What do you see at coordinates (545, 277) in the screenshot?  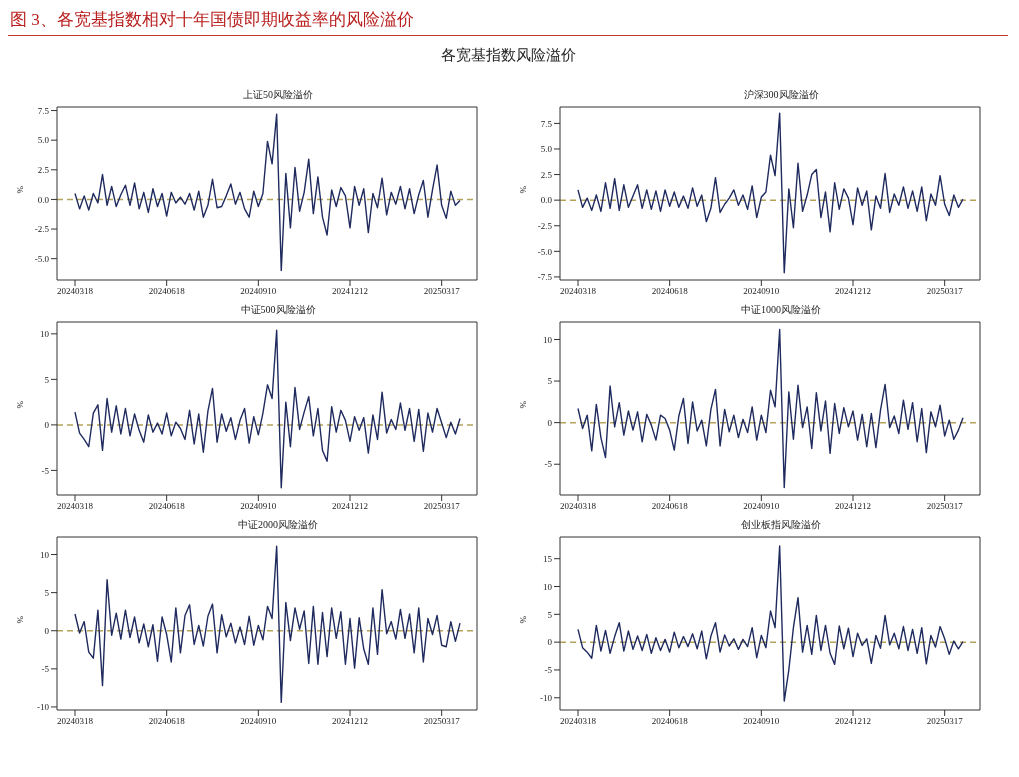 I see `y-tick-label: -7.5` at bounding box center [545, 277].